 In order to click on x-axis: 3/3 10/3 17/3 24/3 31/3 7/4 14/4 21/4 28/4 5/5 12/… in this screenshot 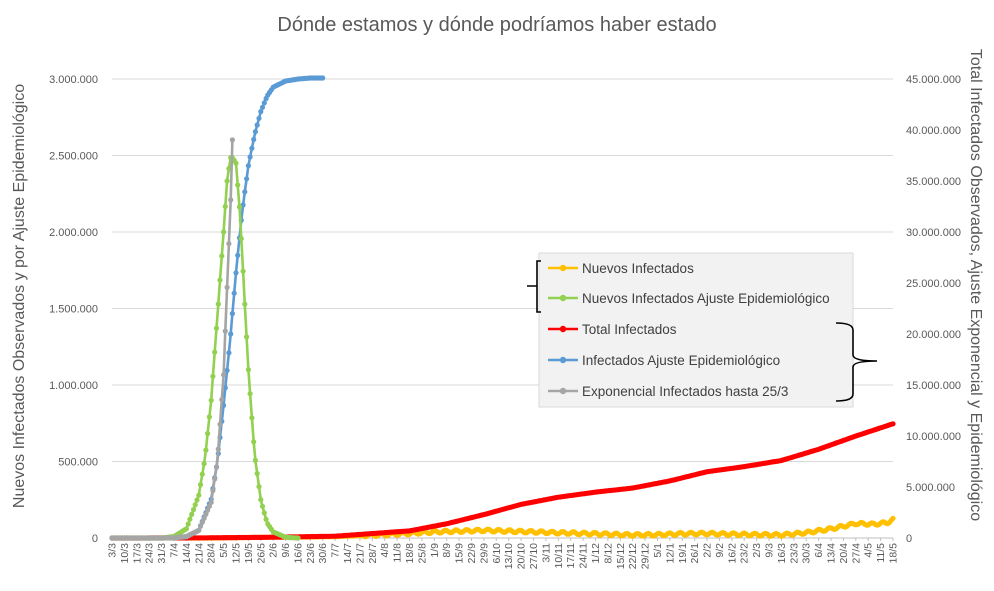, I will do `click(503, 553)`.